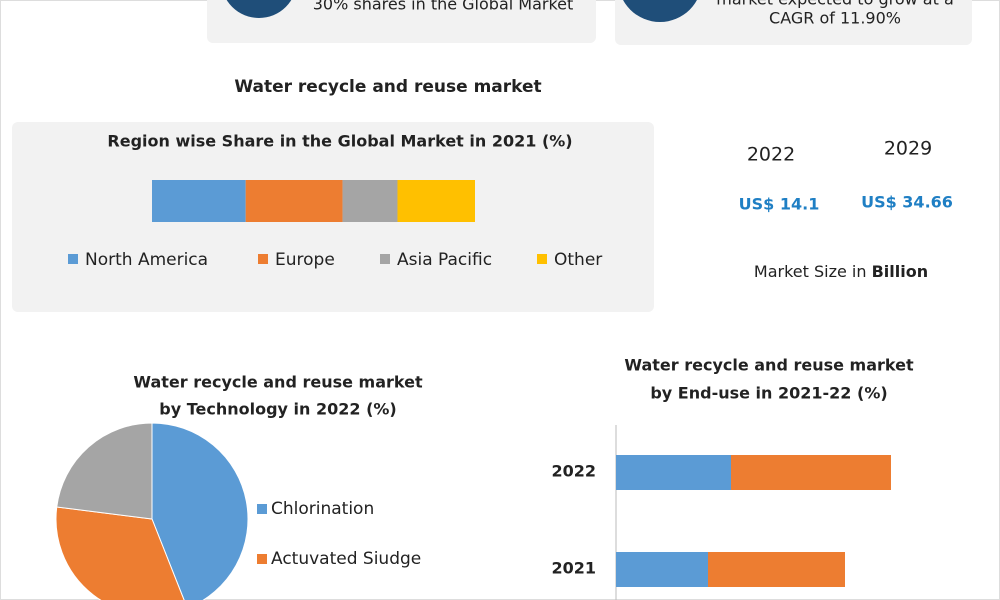 This screenshot has width=1000, height=600. What do you see at coordinates (835, 18) in the screenshot?
I see `card-text: CAGR of 11.90%` at bounding box center [835, 18].